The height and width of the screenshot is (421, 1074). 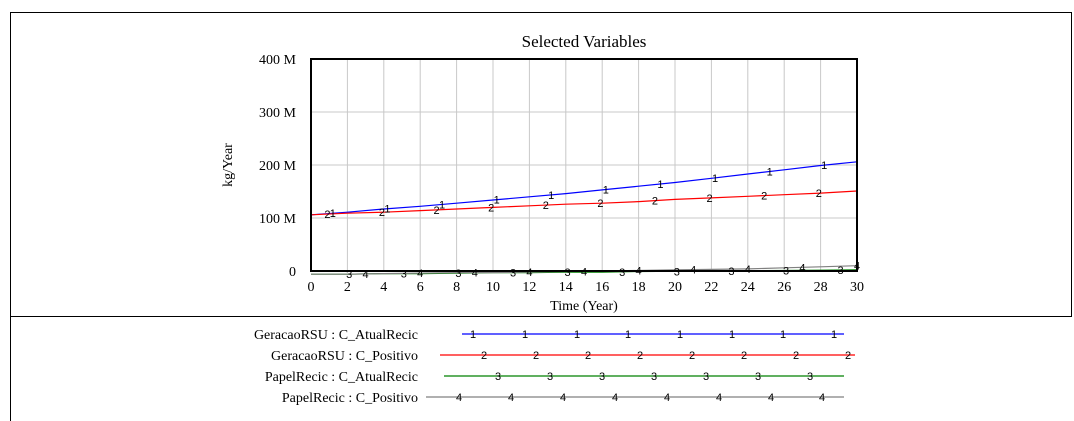 I want to click on chart-title: Selected Variables, so click(x=584, y=41).